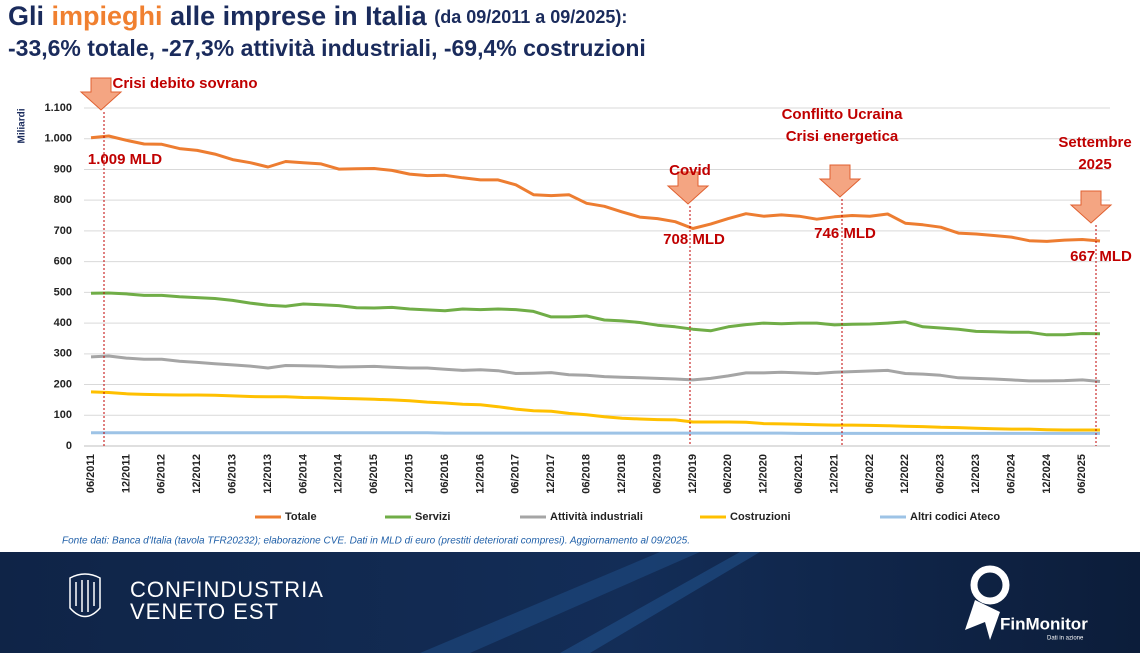  What do you see at coordinates (107, 16) in the screenshot?
I see `title-highlight: impieghi` at bounding box center [107, 16].